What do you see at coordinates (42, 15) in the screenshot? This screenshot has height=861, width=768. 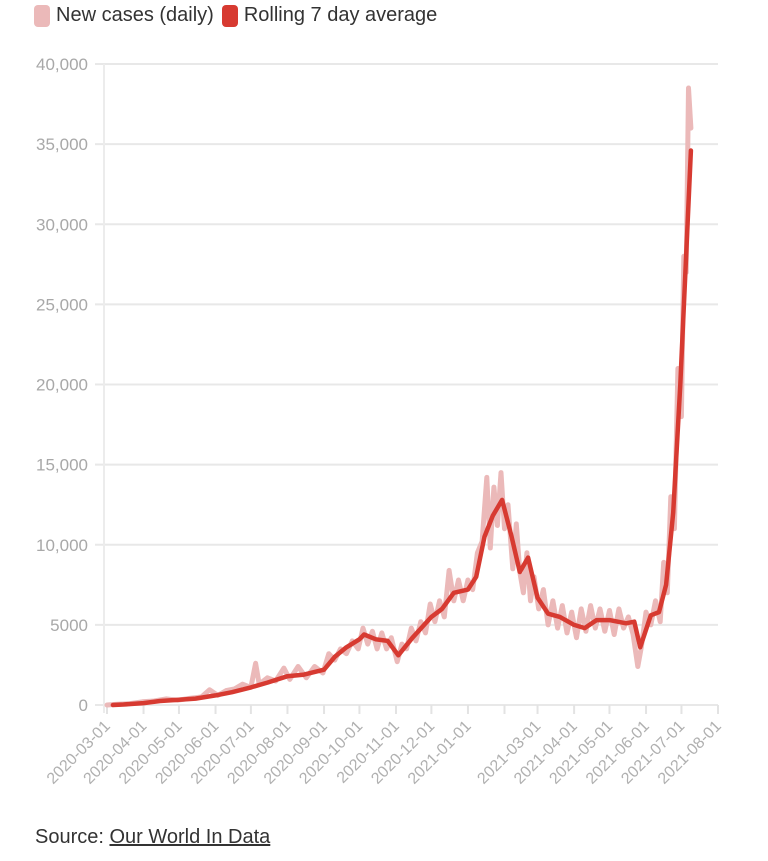 I see `legend-swatch-daily` at bounding box center [42, 15].